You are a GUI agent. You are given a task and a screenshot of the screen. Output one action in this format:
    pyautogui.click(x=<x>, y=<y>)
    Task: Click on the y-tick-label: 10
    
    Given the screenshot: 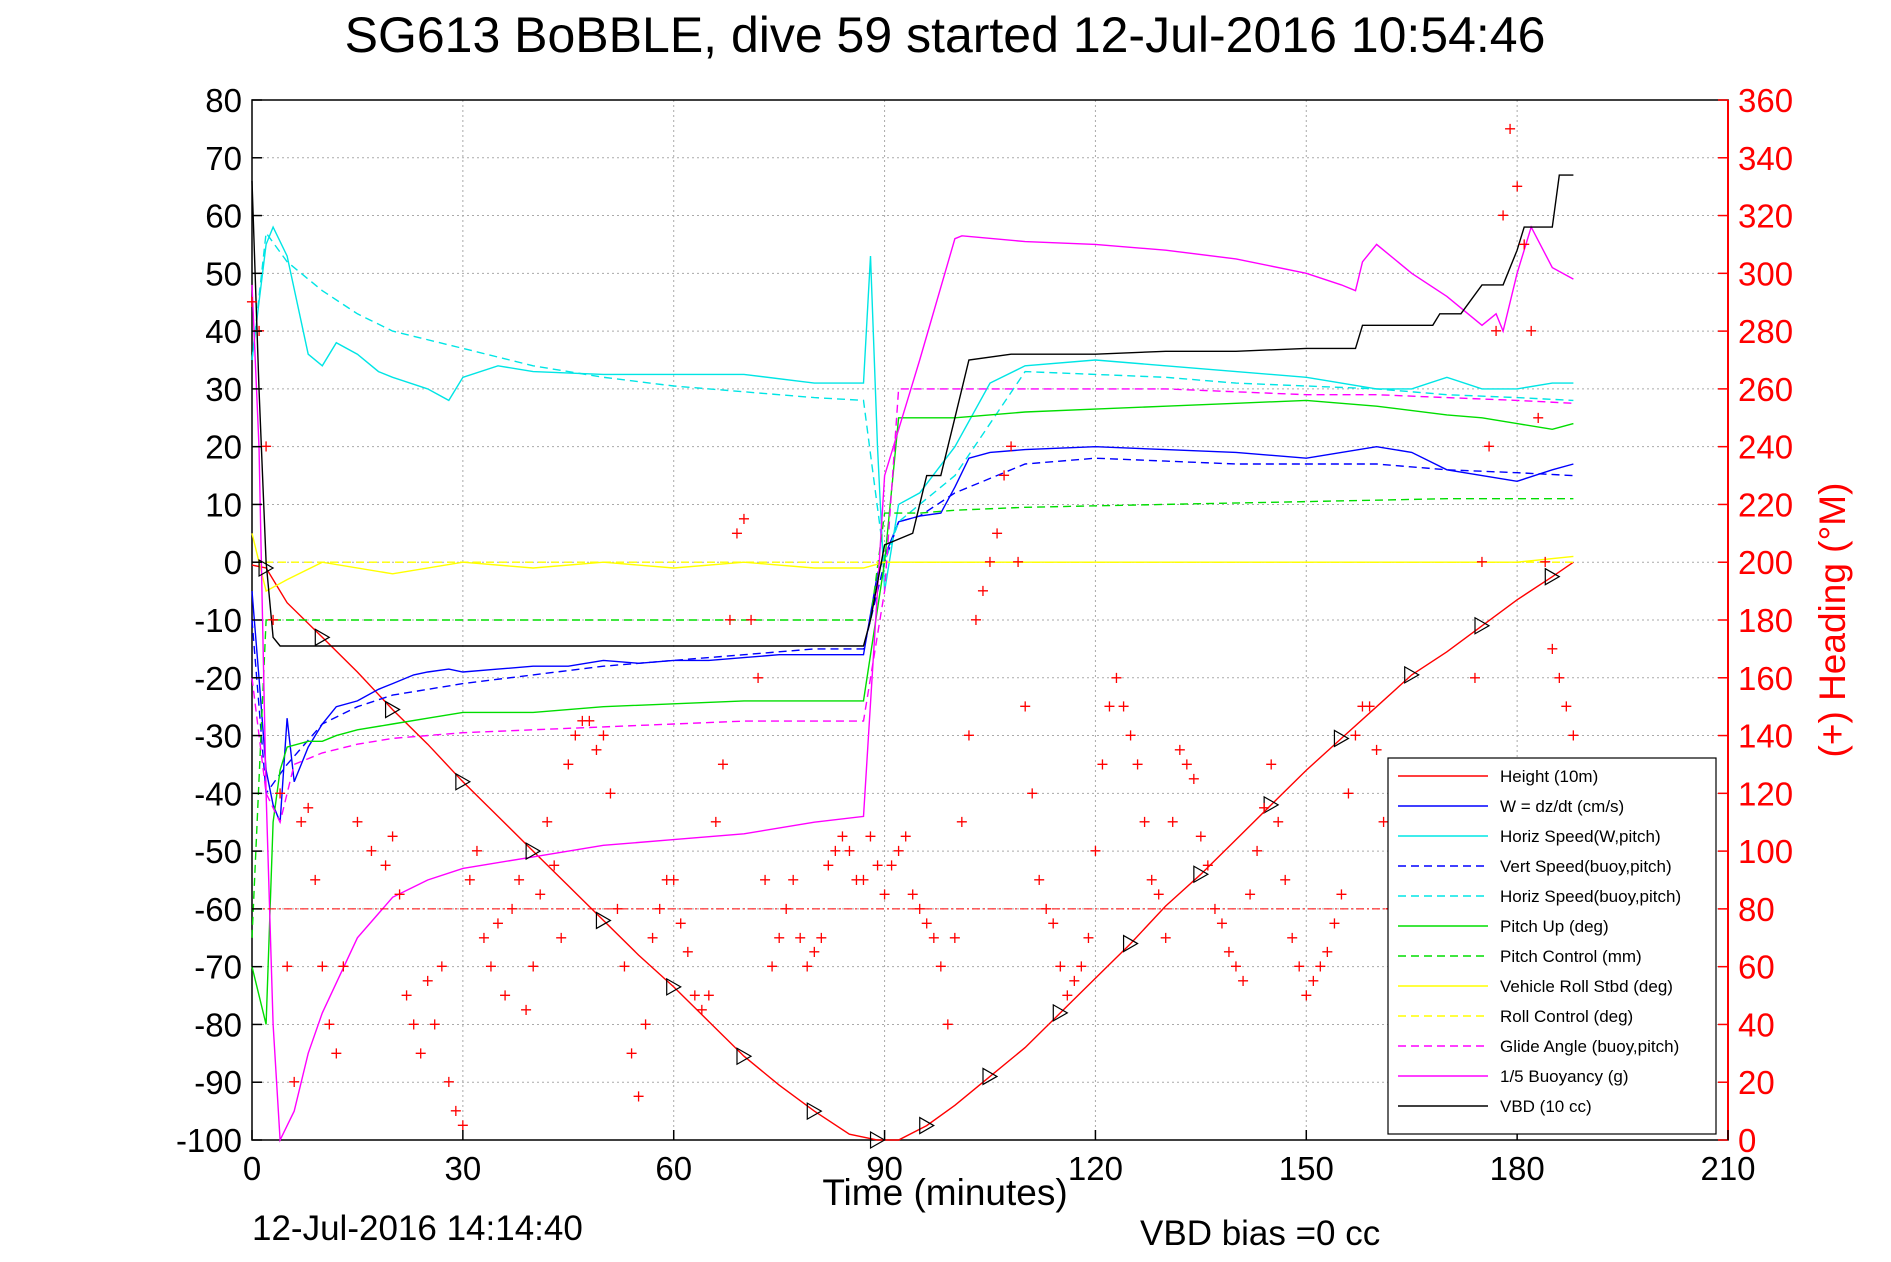 What is the action you would take?
    pyautogui.click(x=223, y=504)
    